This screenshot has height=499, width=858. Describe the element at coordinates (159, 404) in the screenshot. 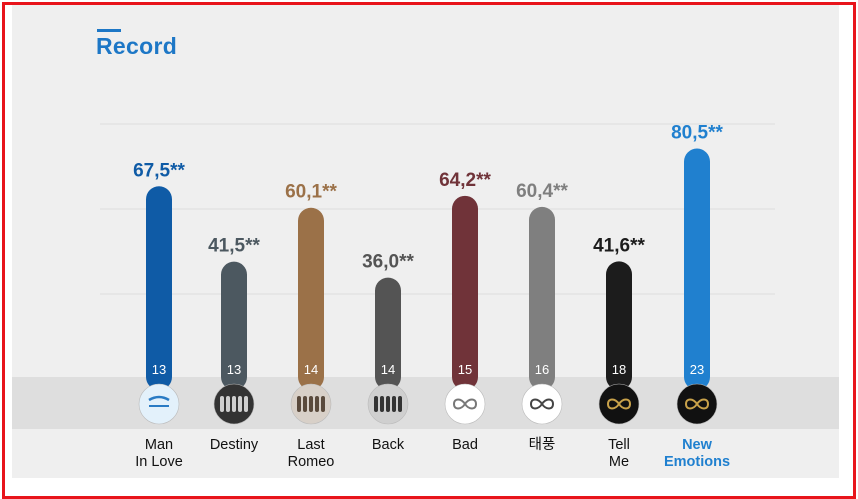

I see `album-man-in-love-icon` at that location.